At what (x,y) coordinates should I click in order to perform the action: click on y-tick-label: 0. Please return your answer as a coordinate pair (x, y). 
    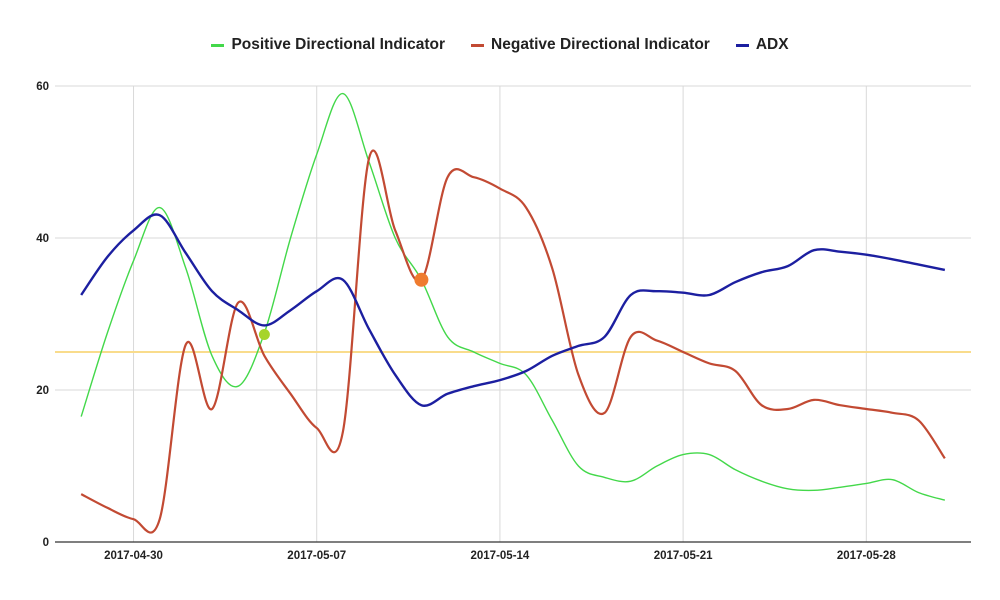
    Looking at the image, I should click on (46, 543).